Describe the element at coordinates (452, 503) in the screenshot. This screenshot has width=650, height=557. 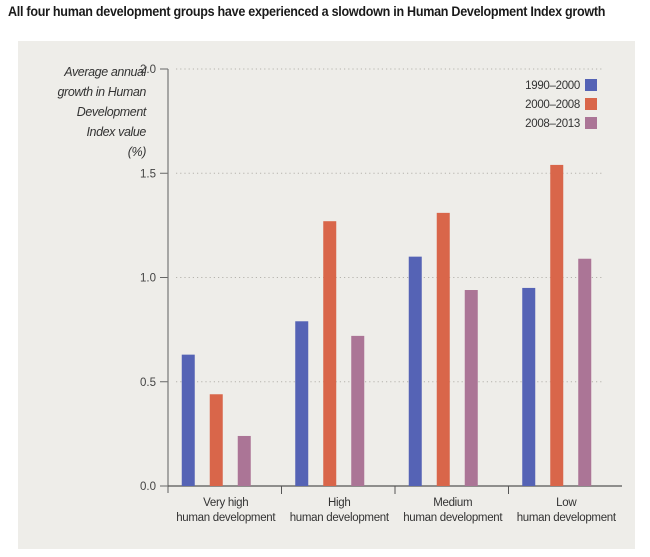
I see `x-tick-label: Medium` at that location.